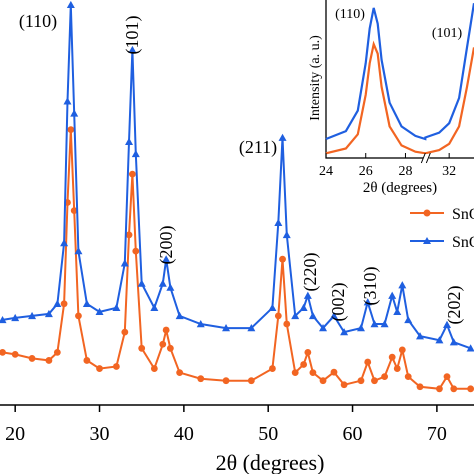 This screenshot has width=474, height=474. What do you see at coordinates (15, 434) in the screenshot?
I see `x-tick-label: 20` at bounding box center [15, 434].